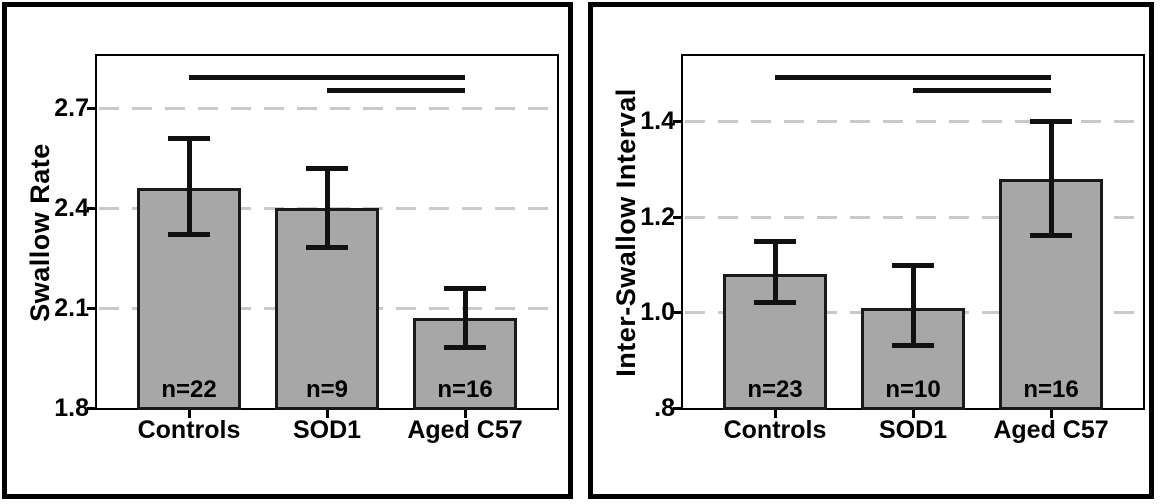 The height and width of the screenshot is (504, 1160). I want to click on y-tick-label: .8, so click(664, 408).